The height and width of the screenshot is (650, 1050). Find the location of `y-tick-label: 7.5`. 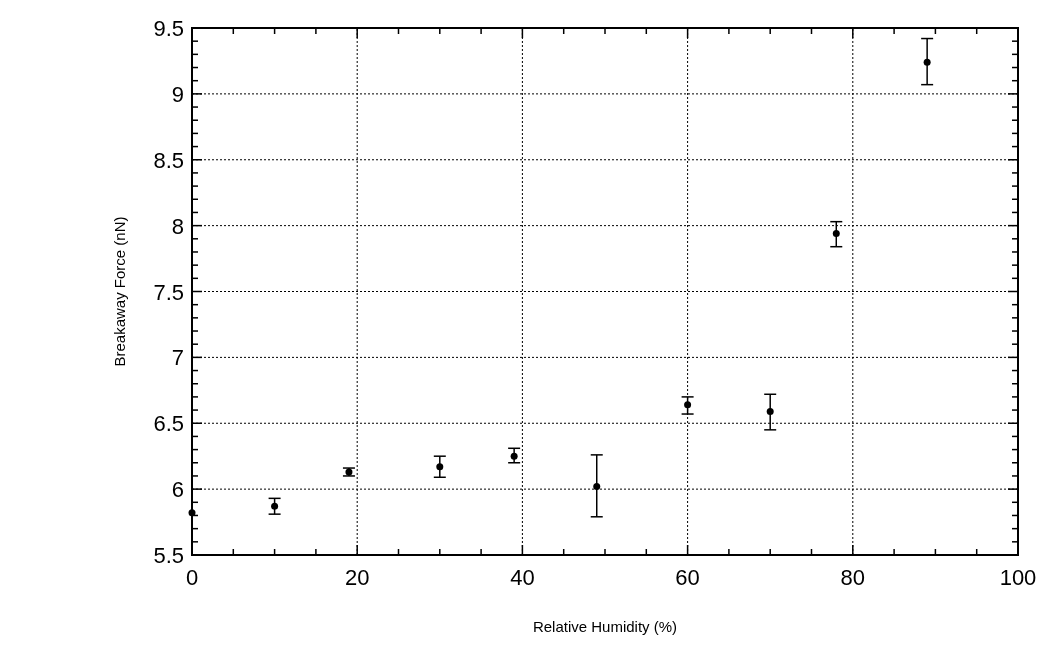

y-tick-label: 7.5 is located at coordinates (168, 292).